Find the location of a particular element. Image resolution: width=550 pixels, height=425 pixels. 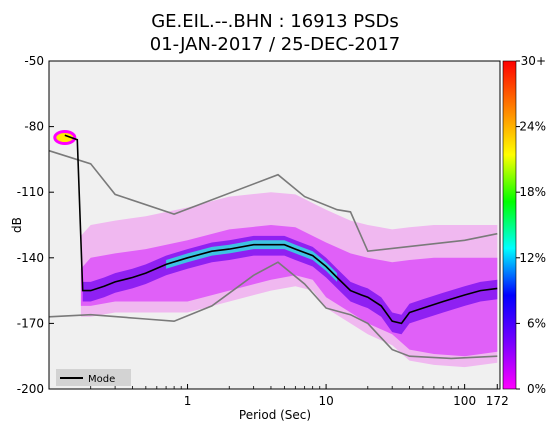

colorbar-tick-label: 12% is located at coordinates (532, 258).